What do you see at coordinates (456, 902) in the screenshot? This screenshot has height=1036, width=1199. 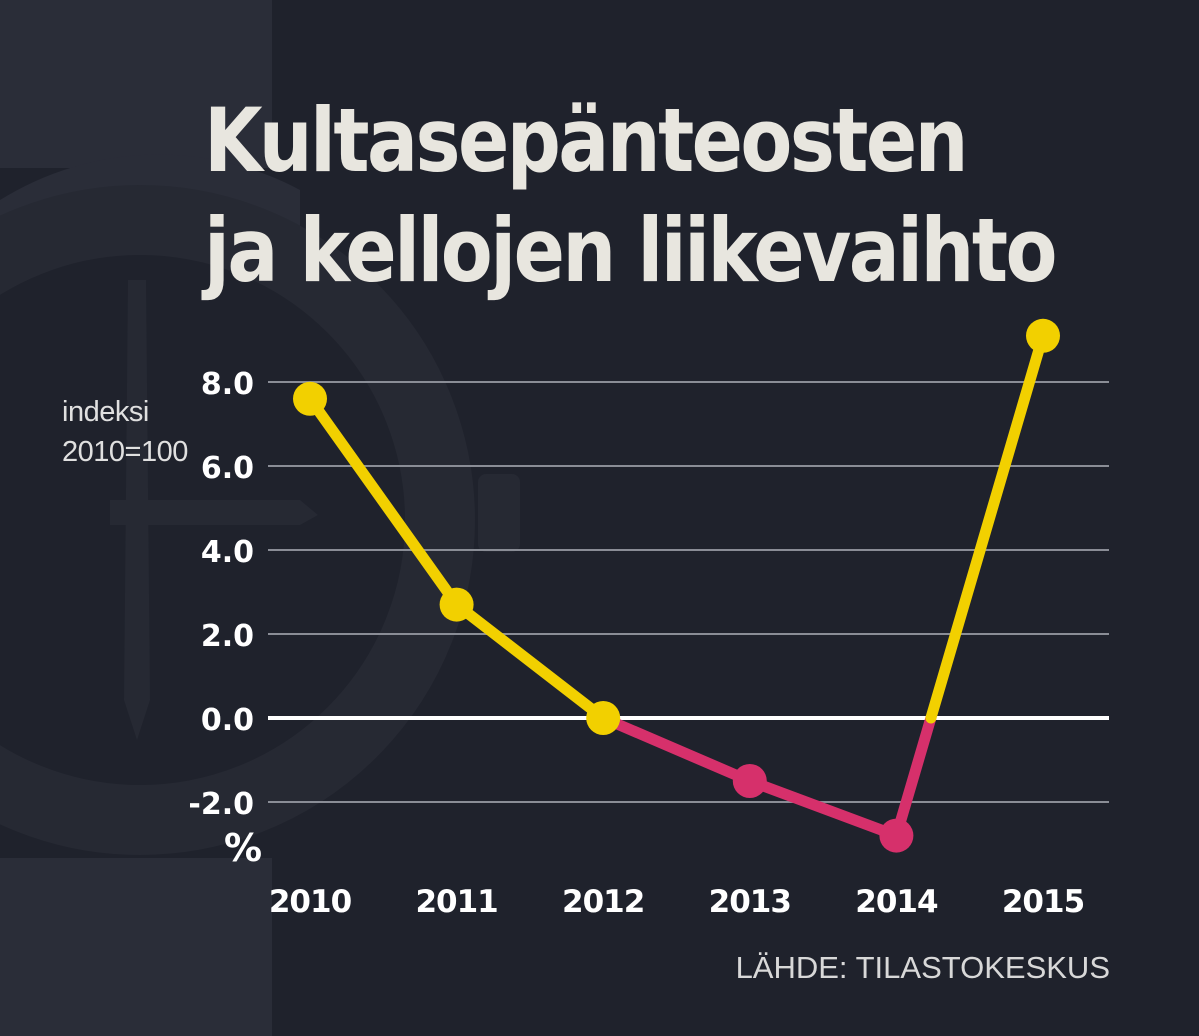 I see `x-tick-label: 2011` at bounding box center [456, 902].